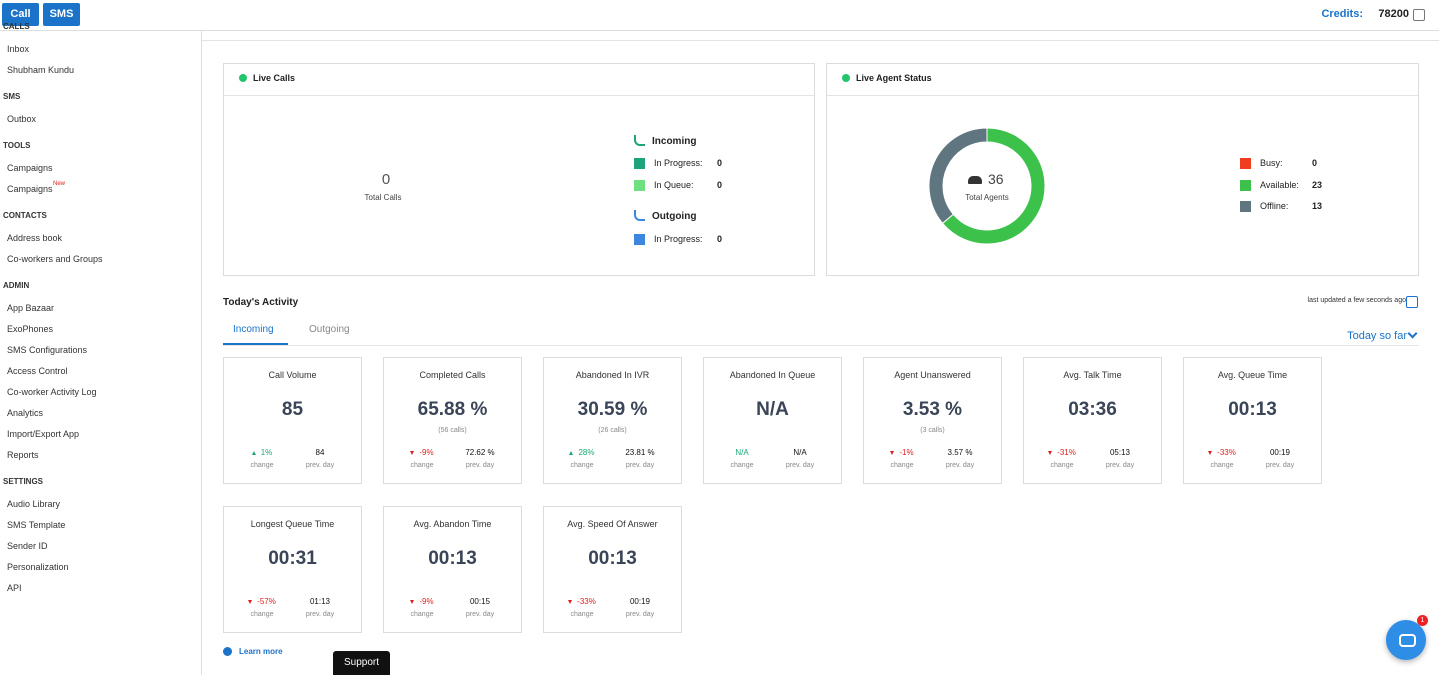  I want to click on metric-change: 1%, so click(262, 452).